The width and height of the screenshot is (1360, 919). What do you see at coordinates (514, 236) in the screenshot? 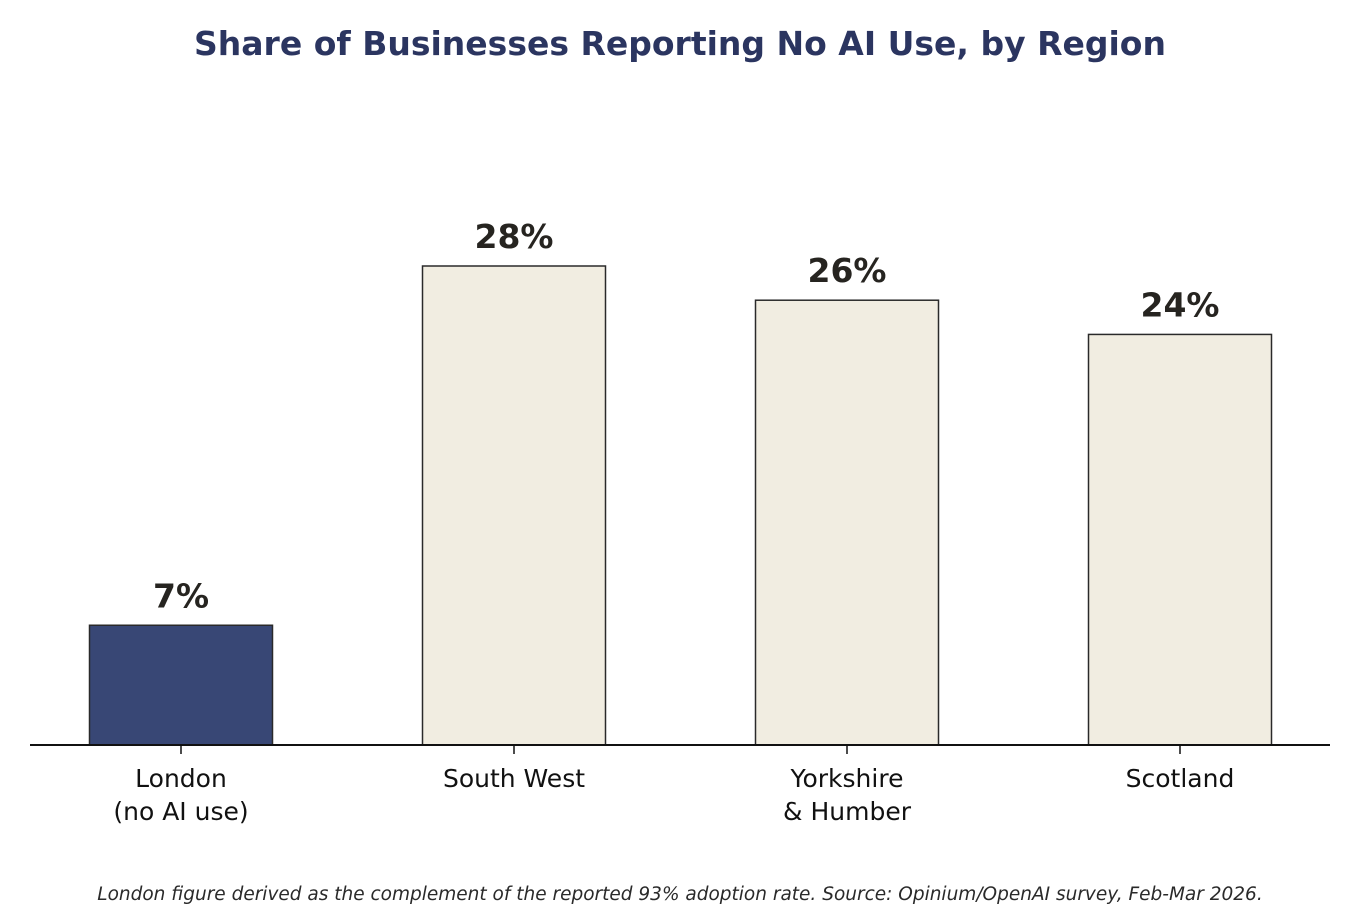
I see `value-label-1: 28%` at bounding box center [514, 236].